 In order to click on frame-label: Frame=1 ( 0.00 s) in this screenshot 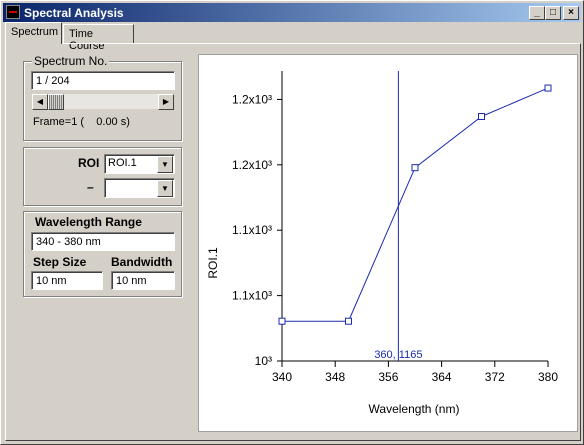, I will do `click(81, 122)`.